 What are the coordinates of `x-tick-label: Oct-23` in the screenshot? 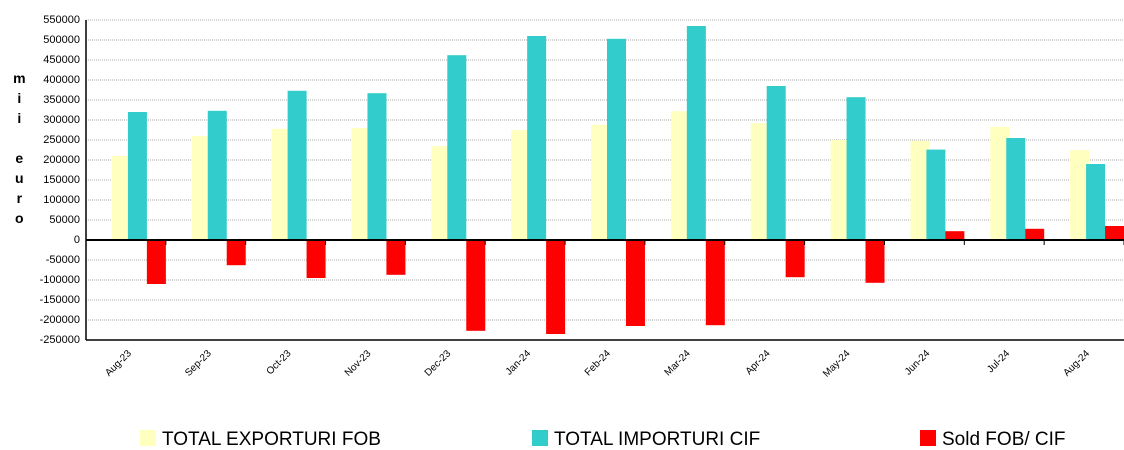 It's located at (279, 362).